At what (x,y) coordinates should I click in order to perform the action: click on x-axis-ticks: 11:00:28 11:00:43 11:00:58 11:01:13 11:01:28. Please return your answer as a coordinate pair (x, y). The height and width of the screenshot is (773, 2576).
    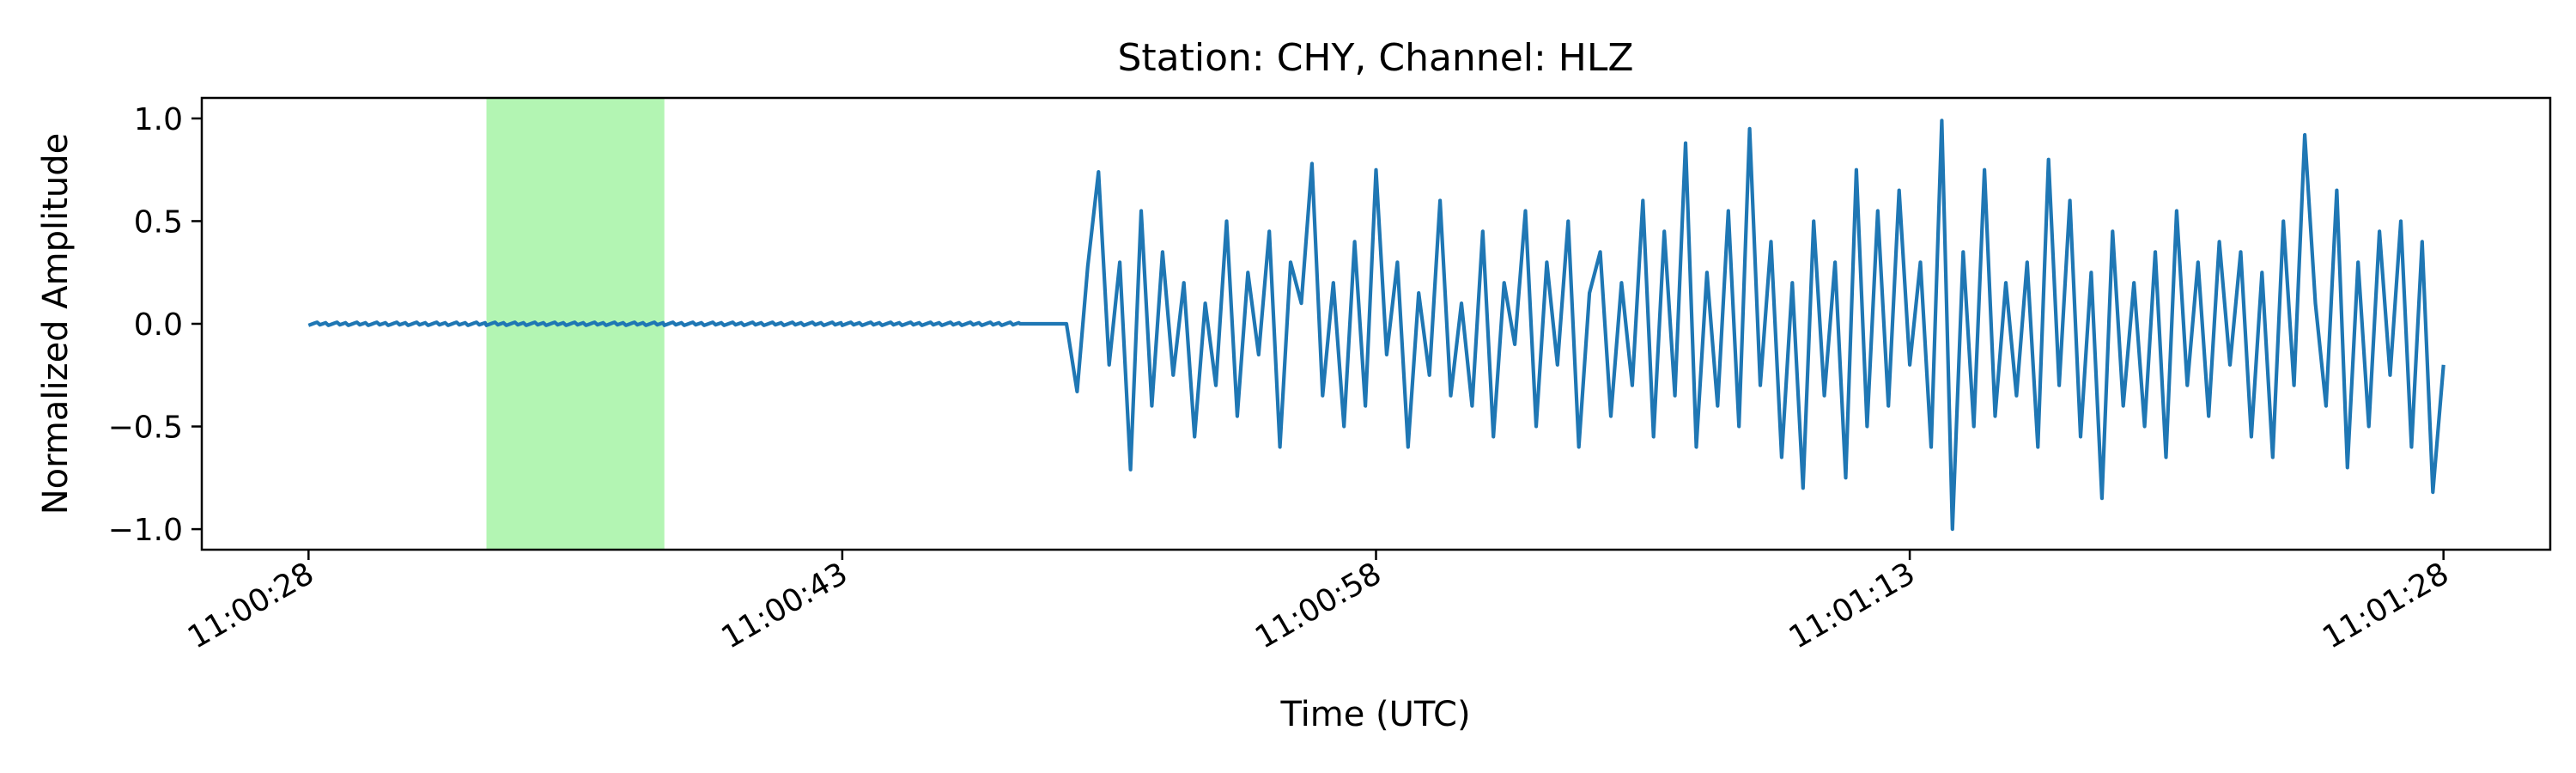
    Looking at the image, I should click on (1319, 603).